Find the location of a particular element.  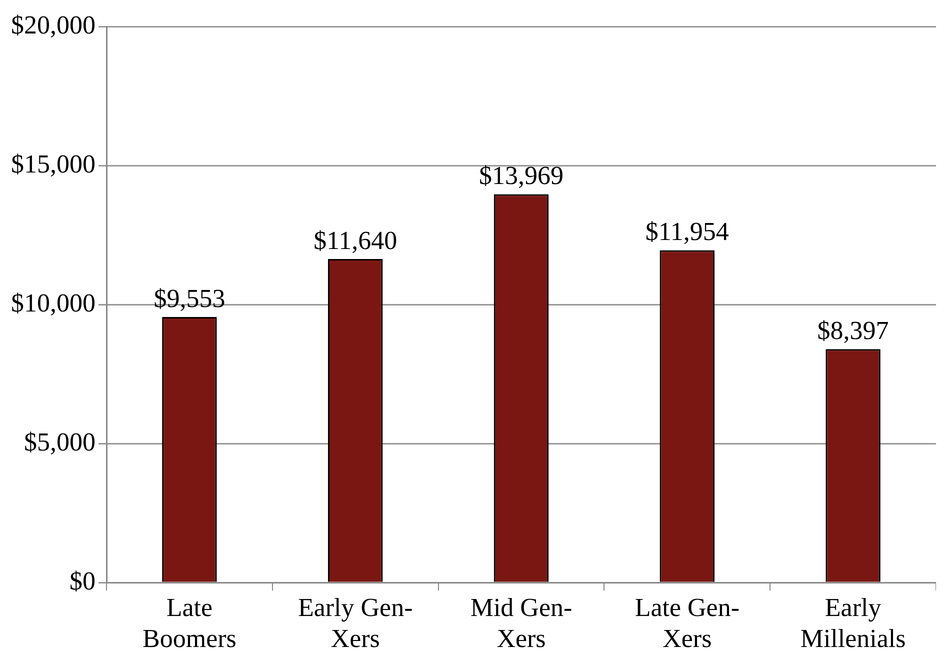

data-label: $13,969 is located at coordinates (521, 175).